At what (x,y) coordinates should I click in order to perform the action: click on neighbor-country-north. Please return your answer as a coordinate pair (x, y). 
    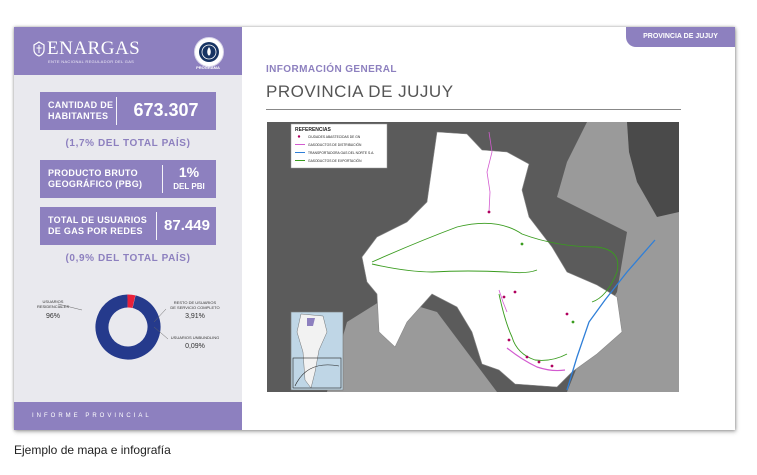
    Looking at the image, I should click on (653, 169).